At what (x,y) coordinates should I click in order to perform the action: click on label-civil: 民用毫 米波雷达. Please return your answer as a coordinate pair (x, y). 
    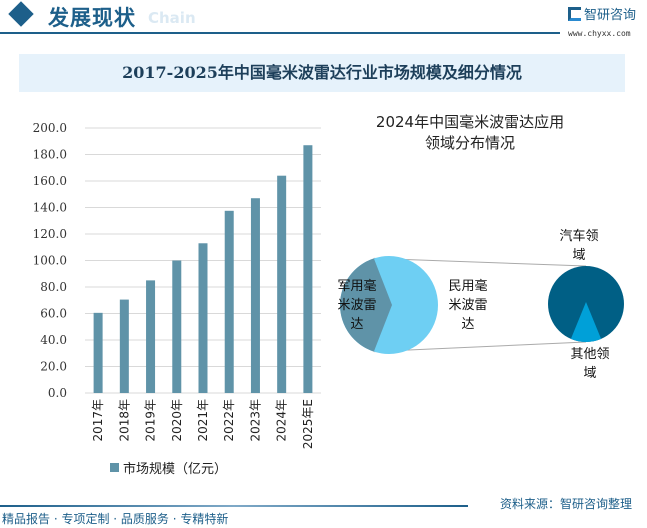
    Looking at the image, I should click on (468, 305).